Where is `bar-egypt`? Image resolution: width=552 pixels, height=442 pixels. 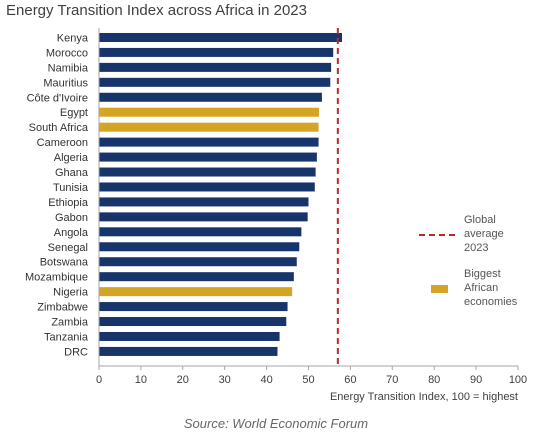 bar-egypt is located at coordinates (209, 112).